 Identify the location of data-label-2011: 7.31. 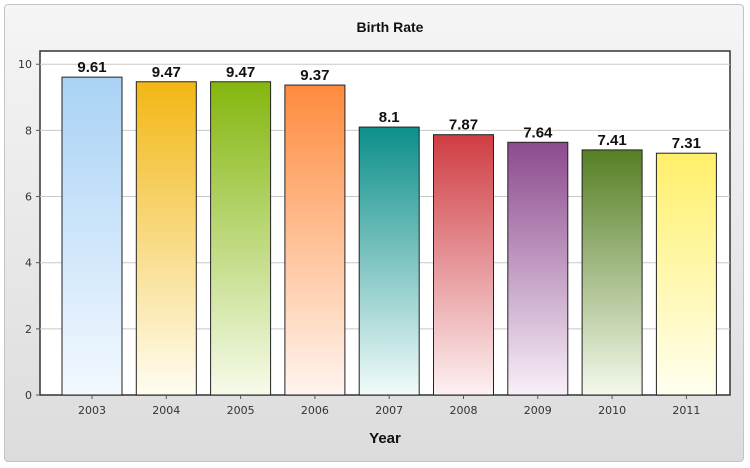
(686, 143).